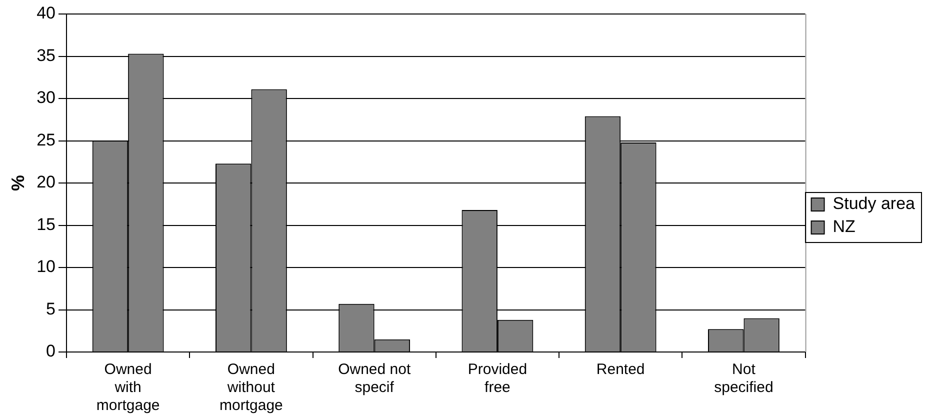  I want to click on x-tick-label: Not specified, so click(744, 378).